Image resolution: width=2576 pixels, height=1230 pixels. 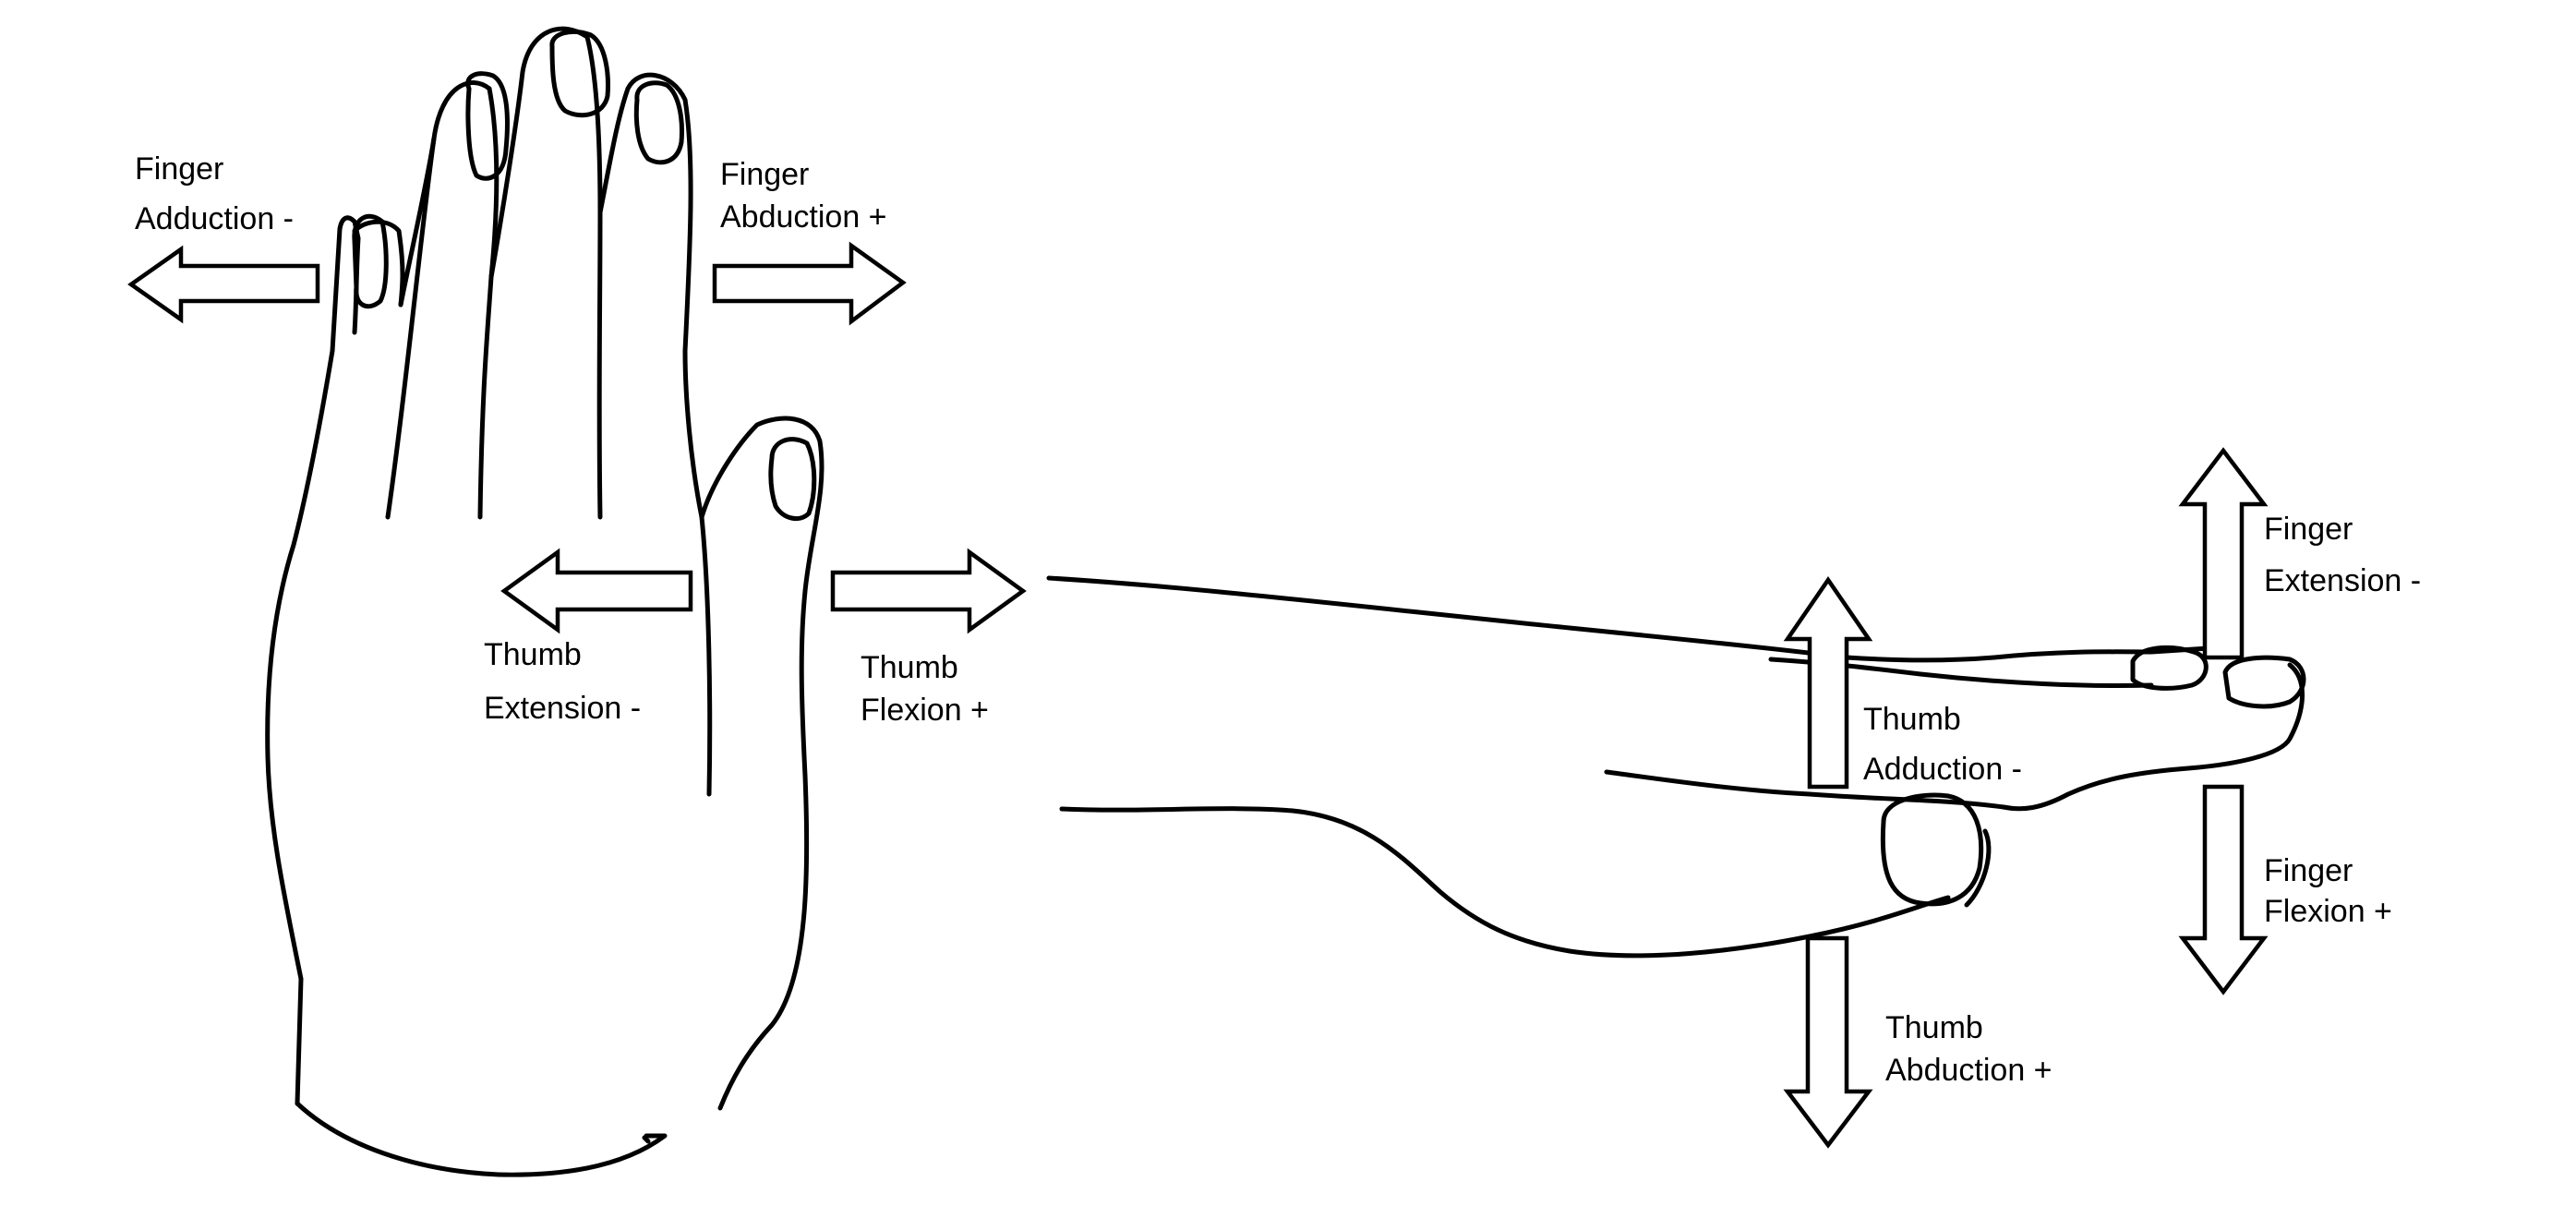 What do you see at coordinates (1828, 1042) in the screenshot?
I see `thumb-abduction-arrow` at bounding box center [1828, 1042].